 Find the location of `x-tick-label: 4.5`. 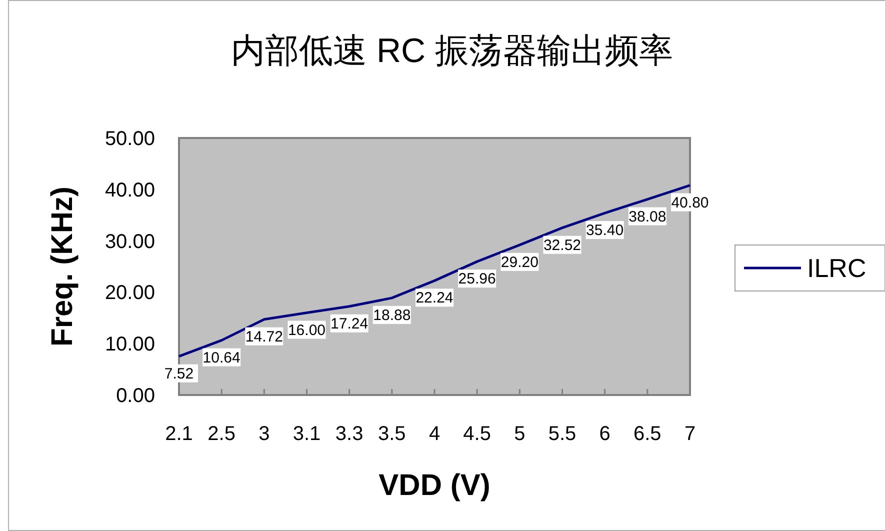

x-tick-label: 4.5 is located at coordinates (477, 434).